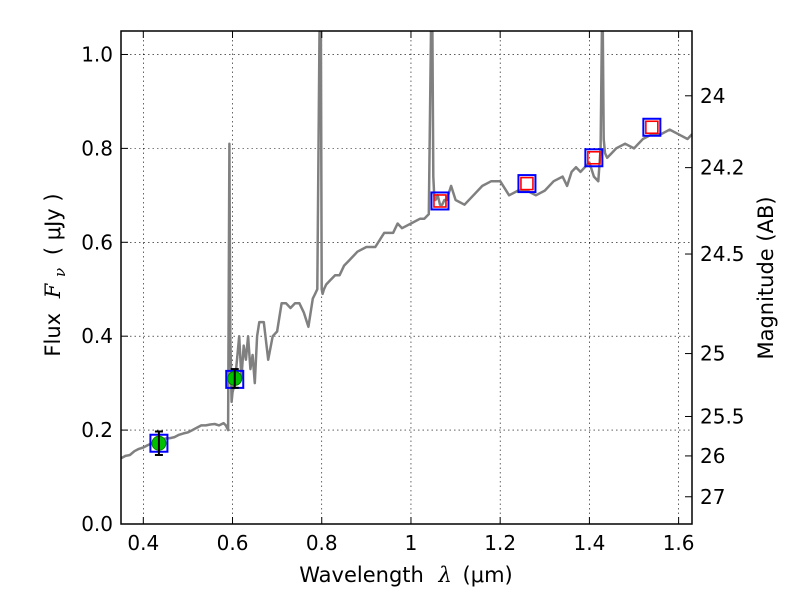  Describe the element at coordinates (361, 575) in the screenshot. I see `x-axis-label-text: Wavelength` at that location.